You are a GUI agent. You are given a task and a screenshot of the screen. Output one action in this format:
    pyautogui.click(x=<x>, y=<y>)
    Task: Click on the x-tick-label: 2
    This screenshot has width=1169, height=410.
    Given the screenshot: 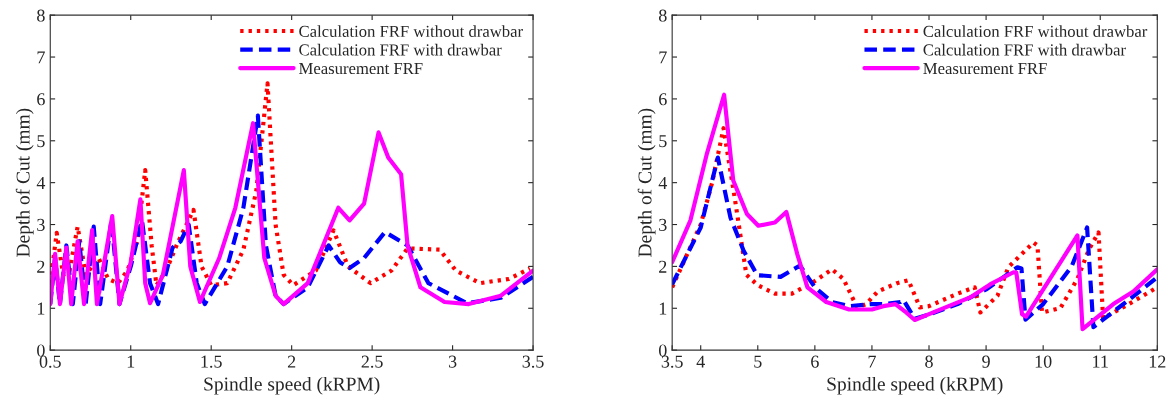 What is the action you would take?
    pyautogui.click(x=291, y=361)
    